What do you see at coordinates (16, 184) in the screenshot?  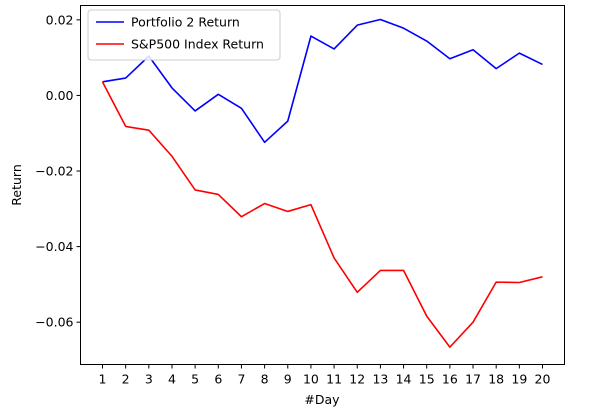 I see `y-axis-label: Return` at bounding box center [16, 184].